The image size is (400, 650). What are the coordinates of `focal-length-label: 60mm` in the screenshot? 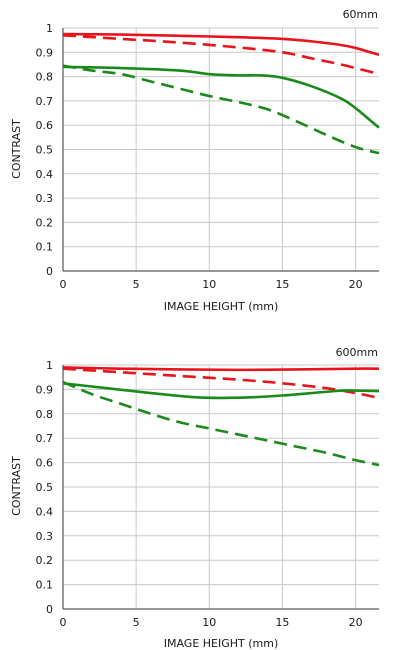 It's located at (360, 14).